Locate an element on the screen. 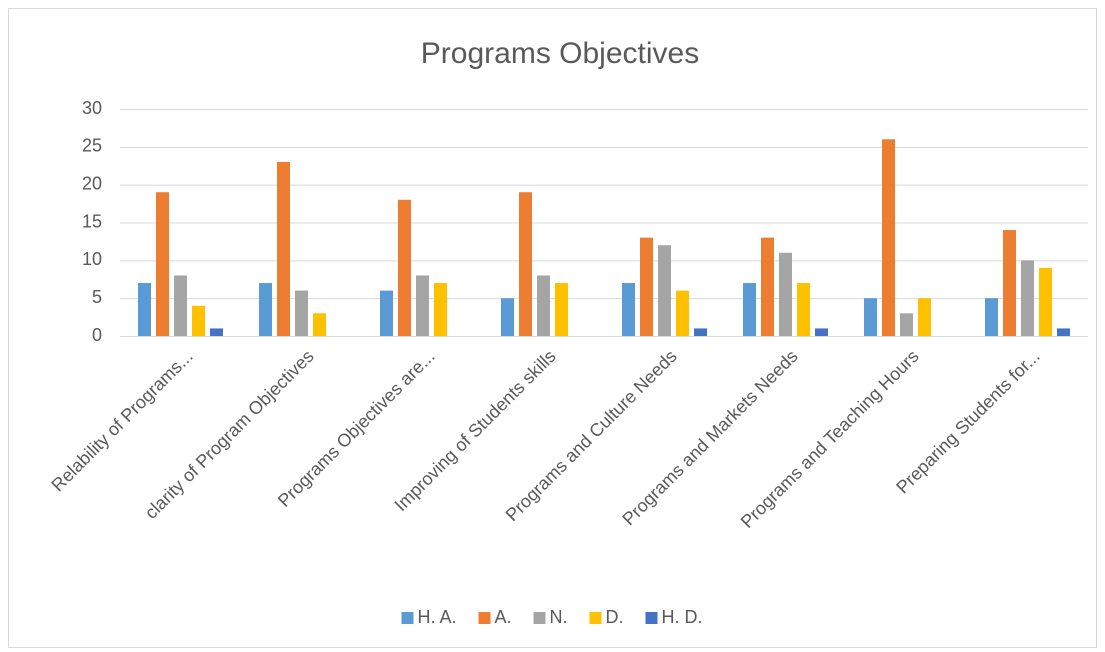 This screenshot has width=1105, height=652. y-tick-label: 20 is located at coordinates (92, 183).